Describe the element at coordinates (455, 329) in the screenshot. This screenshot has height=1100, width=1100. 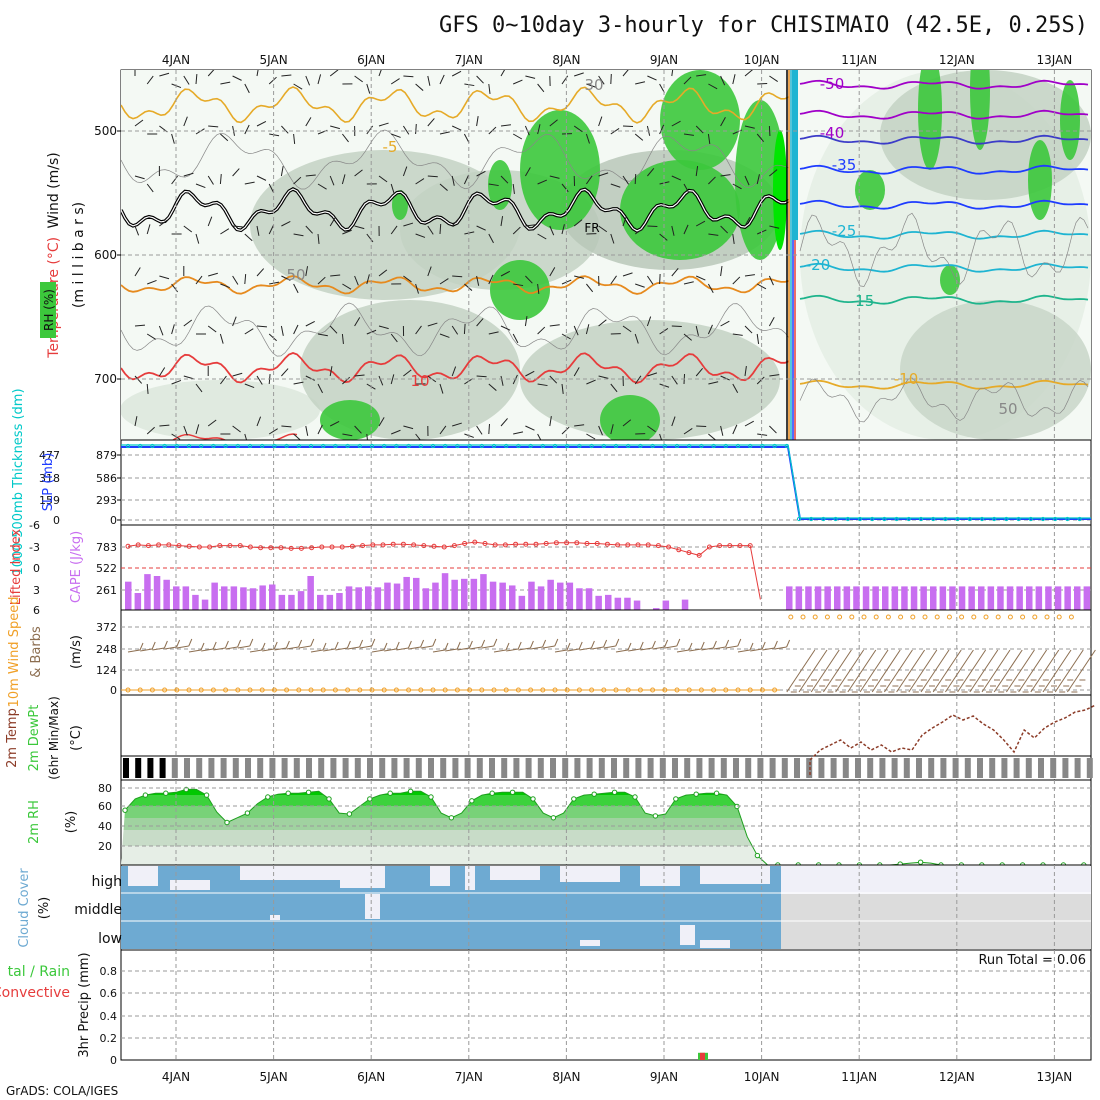
I see `rh-contour` at that location.